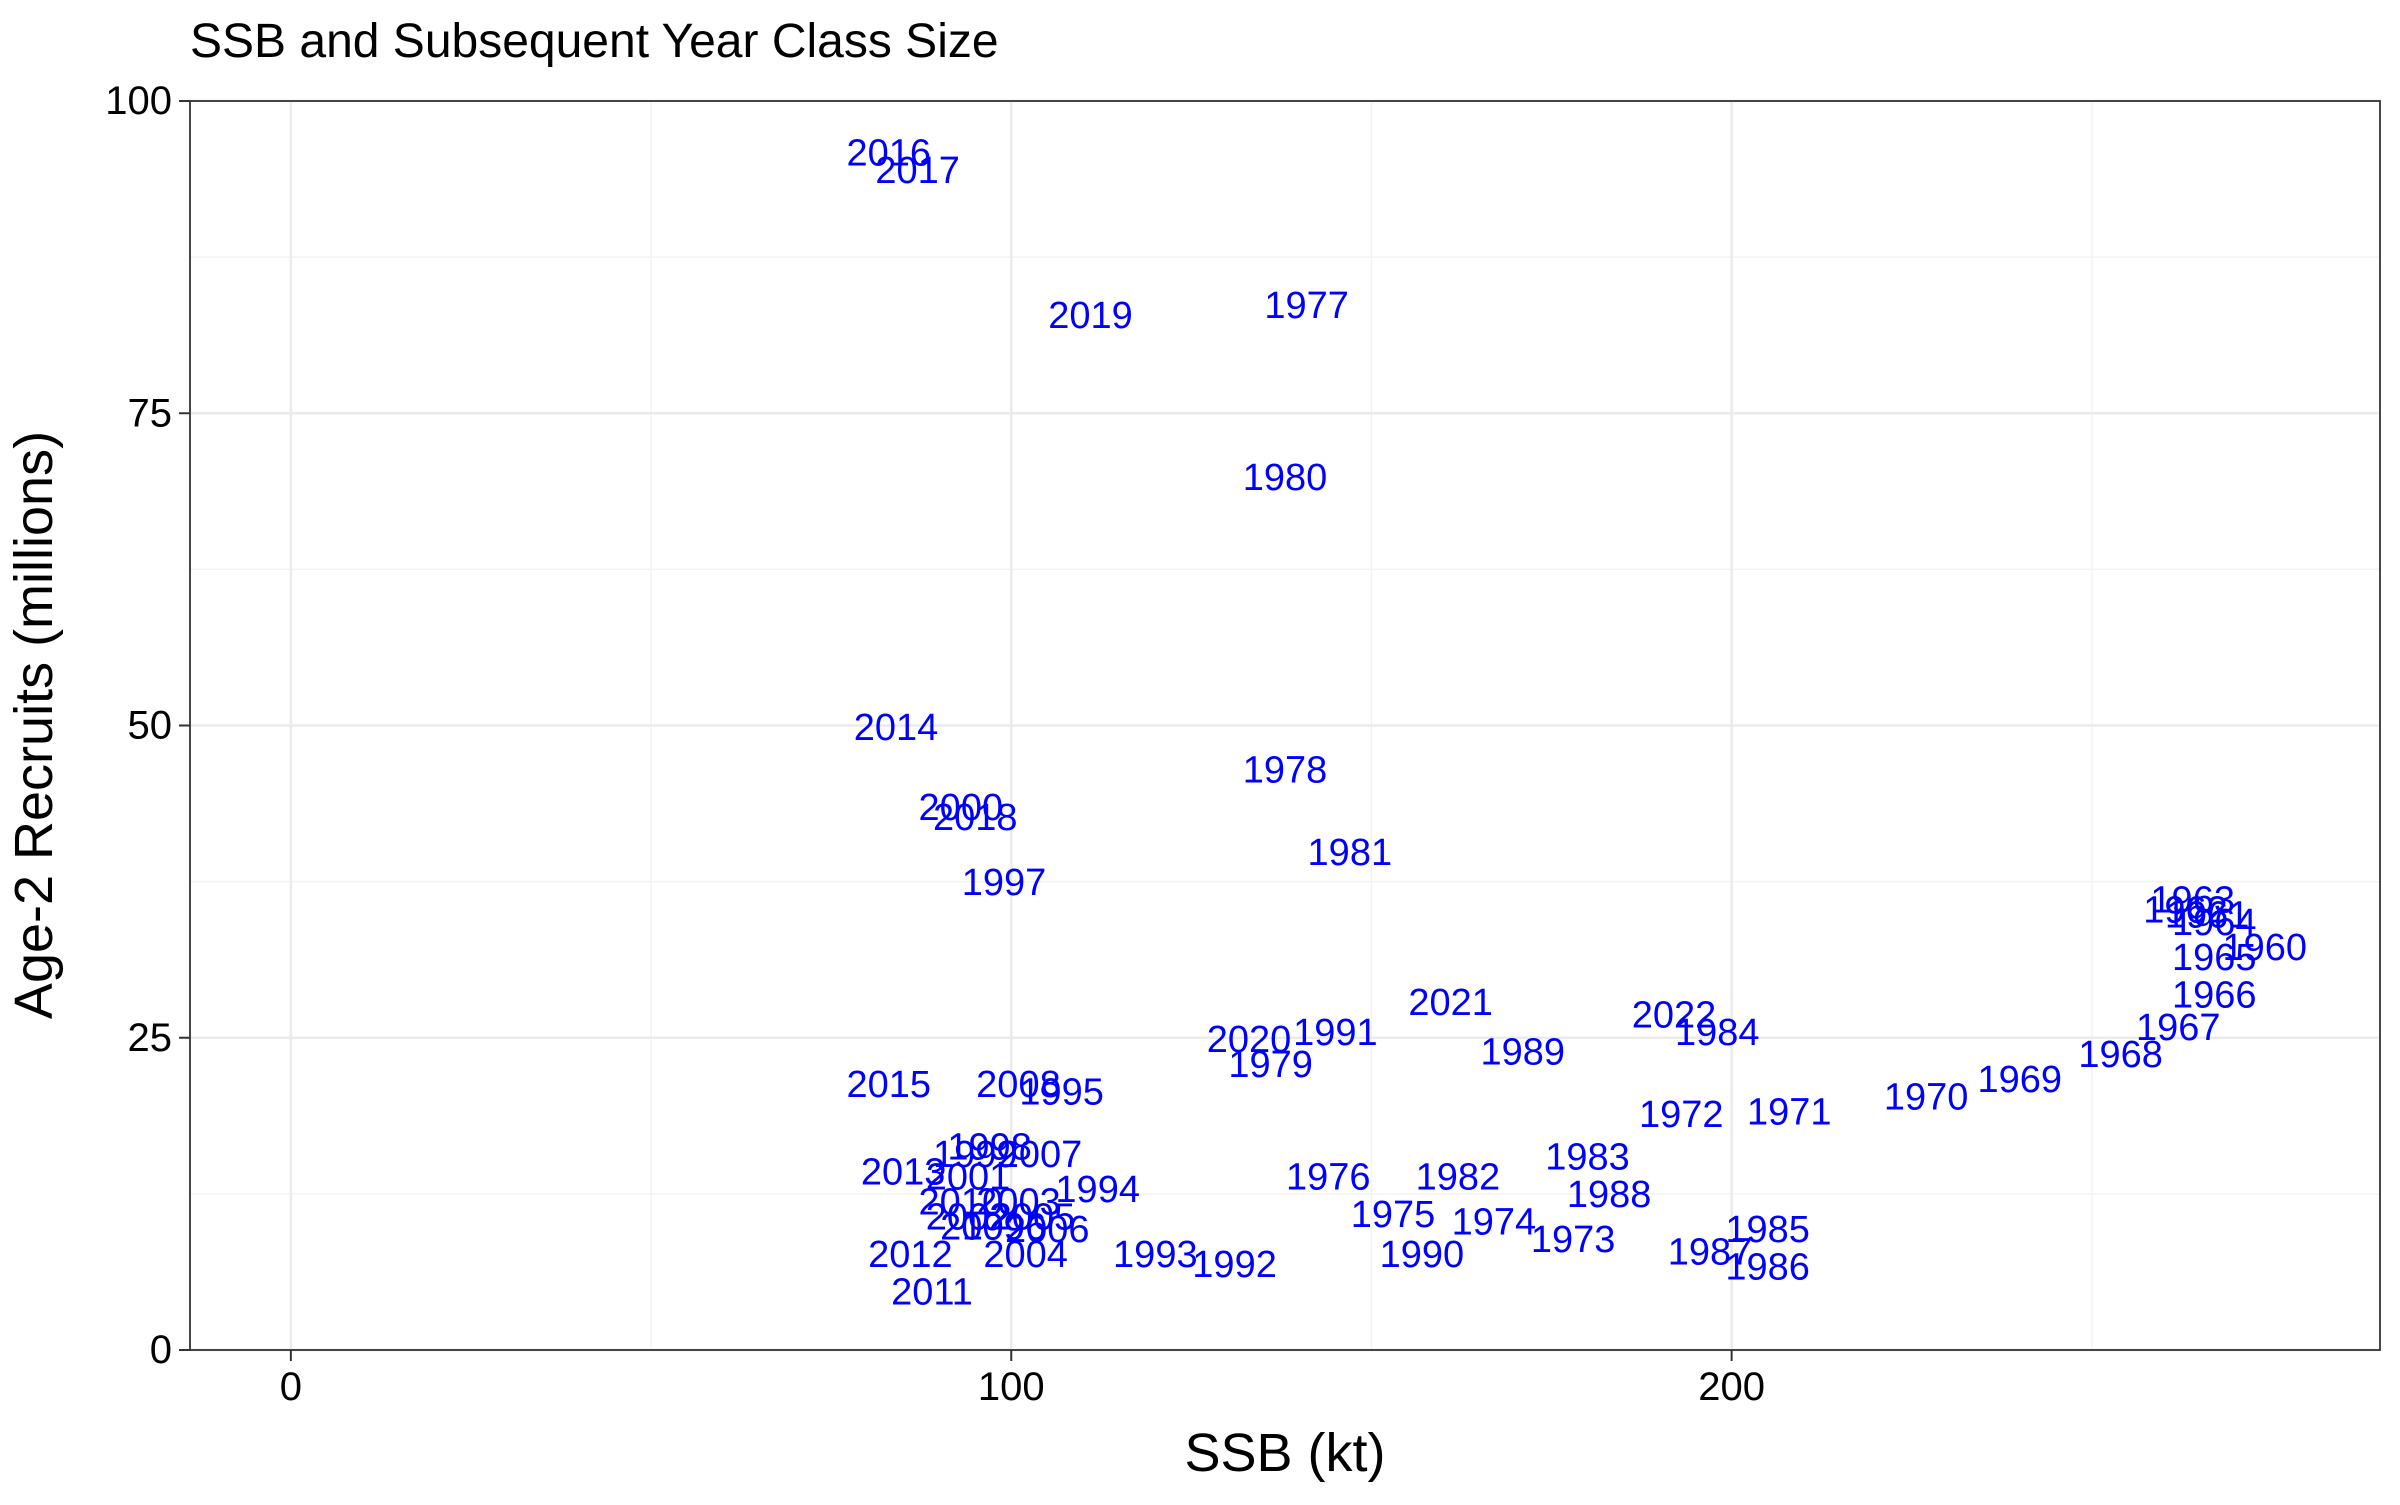 The height and width of the screenshot is (1505, 2400). Describe the element at coordinates (161, 1350) in the screenshot. I see `y-tick-label: 0` at that location.